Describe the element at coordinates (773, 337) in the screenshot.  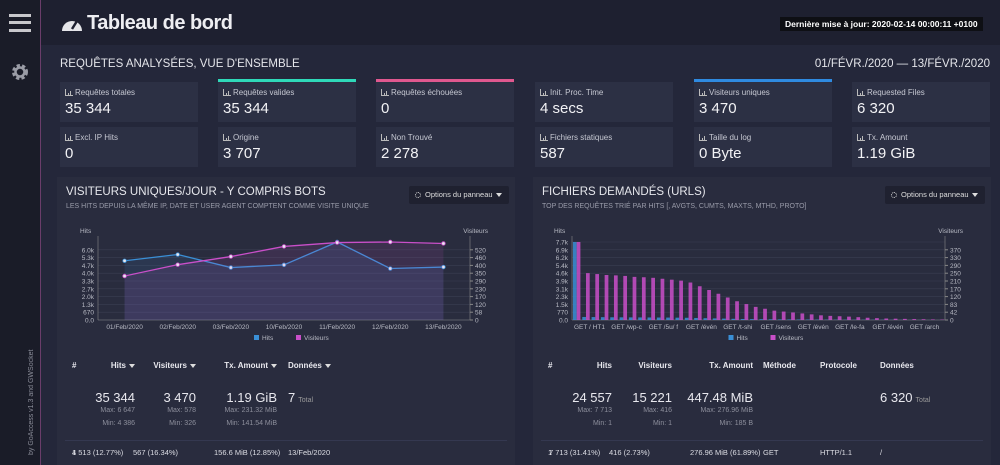
I see `legend-swatch` at that location.